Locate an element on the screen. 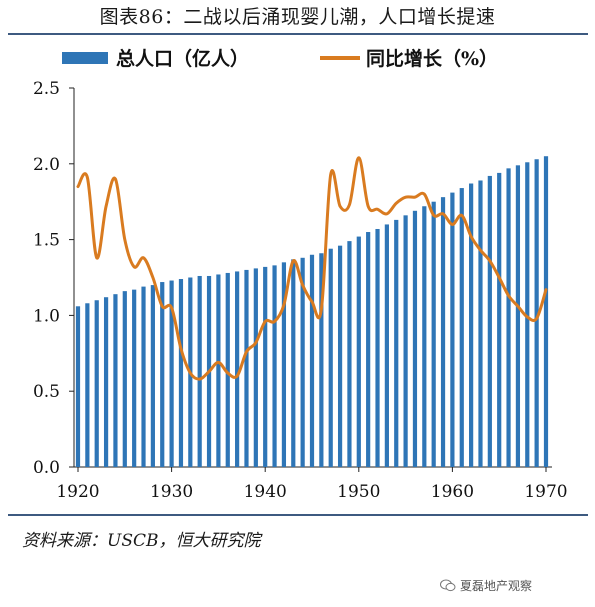 This screenshot has height=607, width=595. legend-bar-swatch is located at coordinates (85, 58).